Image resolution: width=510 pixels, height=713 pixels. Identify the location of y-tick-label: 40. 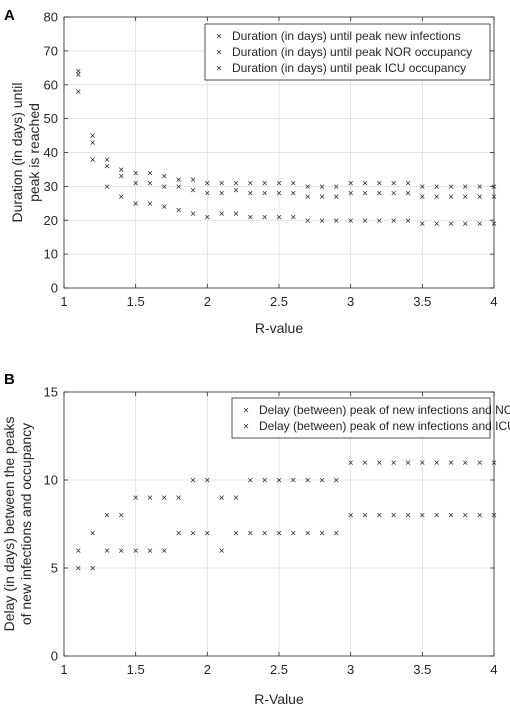
(51, 152).